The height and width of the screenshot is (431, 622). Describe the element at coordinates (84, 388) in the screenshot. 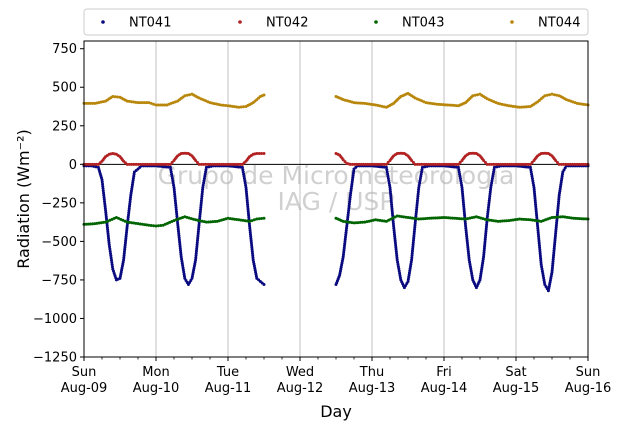

I see `x-tick-date: Aug-09` at that location.